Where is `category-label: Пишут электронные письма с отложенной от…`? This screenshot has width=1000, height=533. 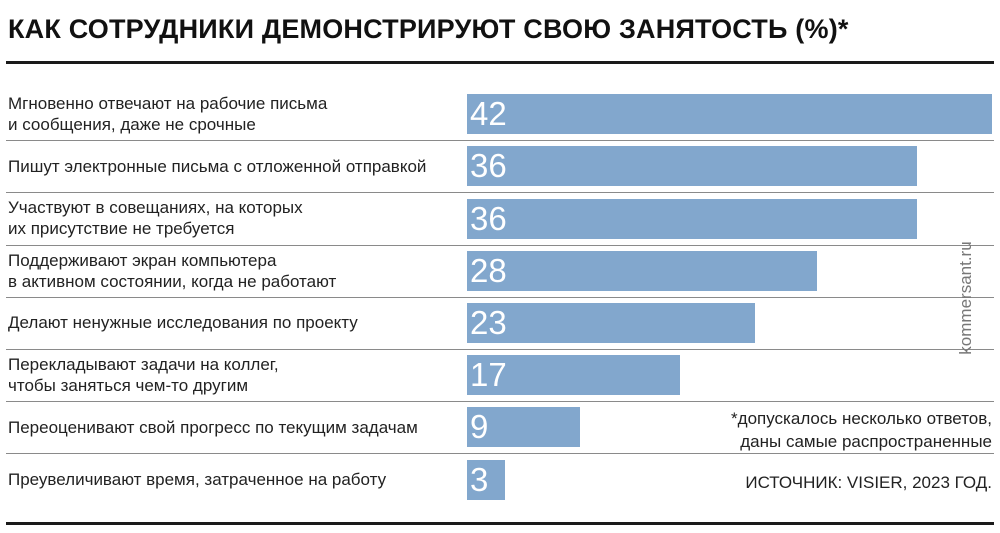 category-label: Пишут электронные письма с отложенной от… is located at coordinates (217, 166).